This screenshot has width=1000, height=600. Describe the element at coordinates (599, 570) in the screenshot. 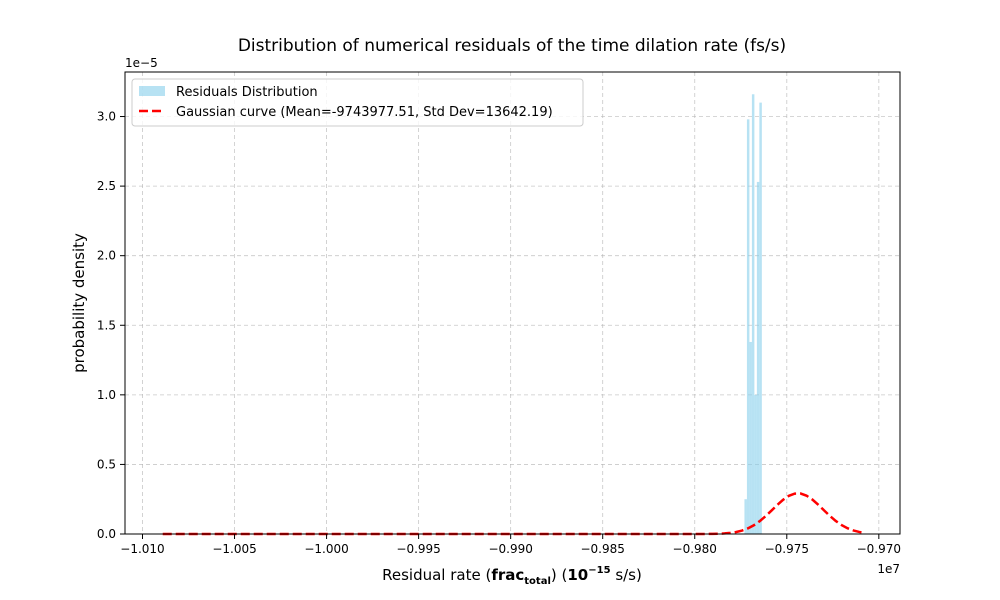

I see `x-axis-label-exp: −15` at that location.